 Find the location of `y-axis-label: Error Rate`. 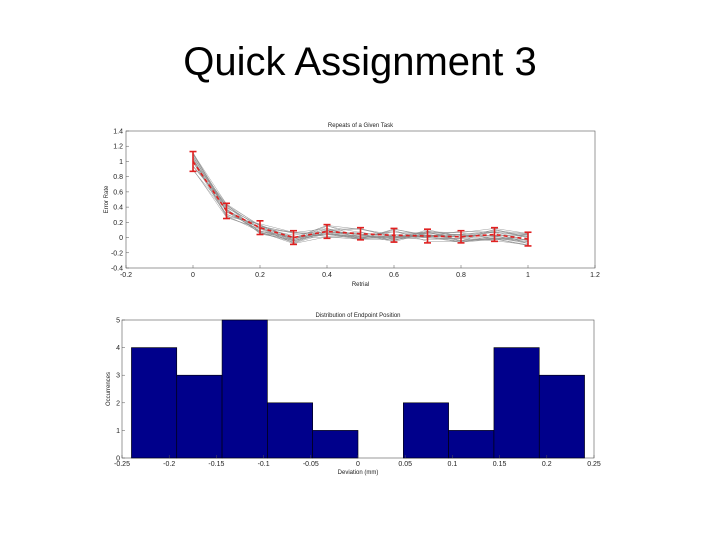

y-axis-label: Error Rate is located at coordinates (107, 199).